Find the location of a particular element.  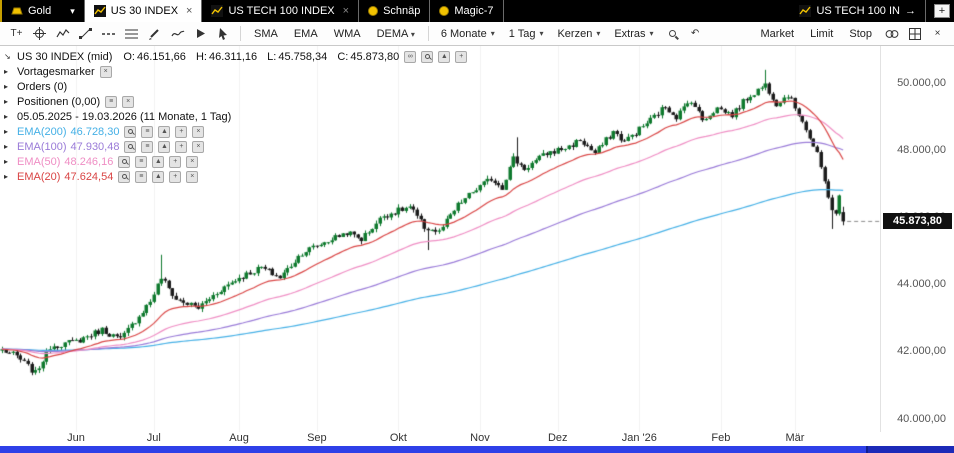

tab-ustech100-overflow: US TECH 100 IN → is located at coordinates (858, 11).